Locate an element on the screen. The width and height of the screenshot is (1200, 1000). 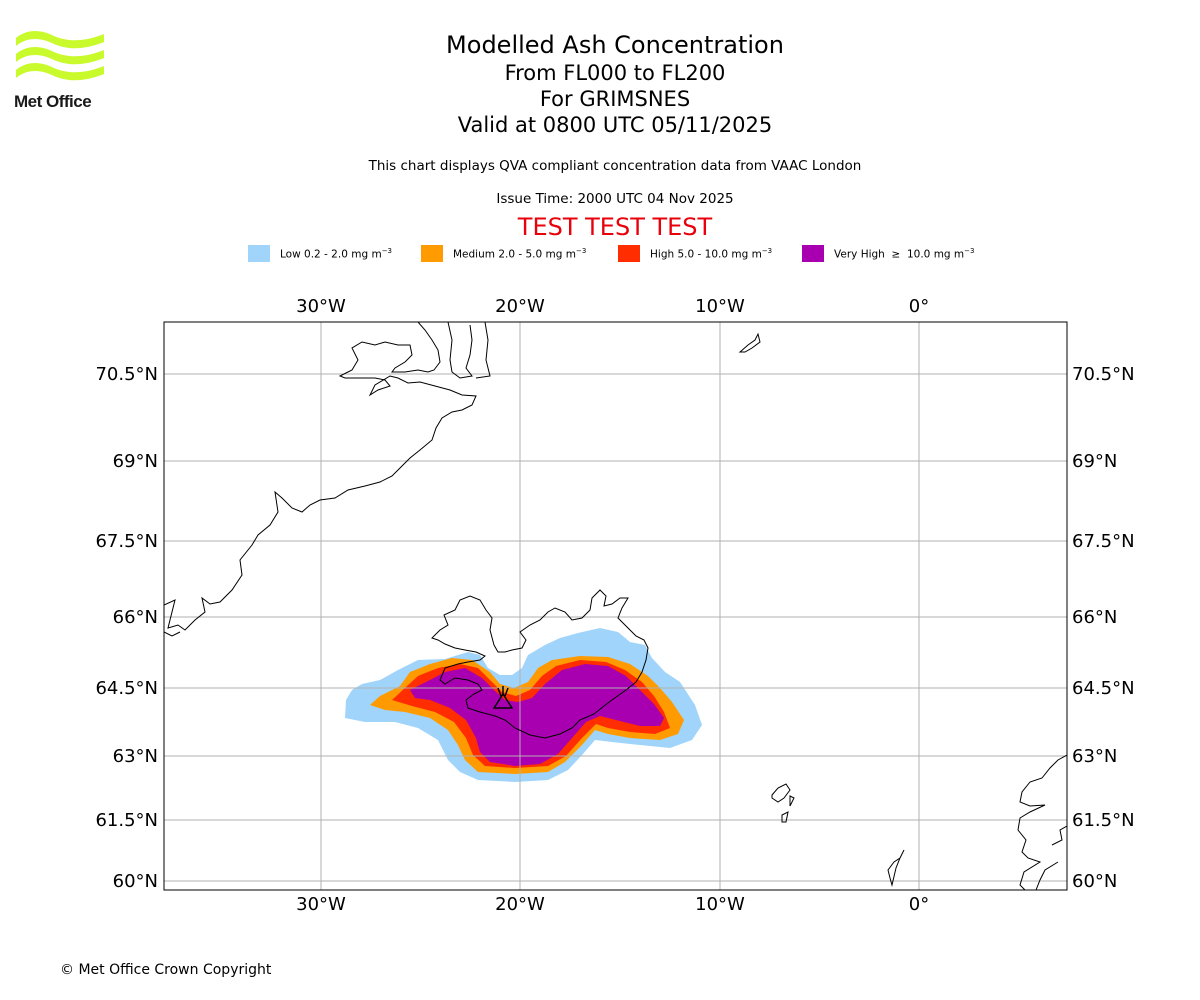
issue-time: Issue Time: 2000 UTC 04 Nov 2025 is located at coordinates (615, 199).